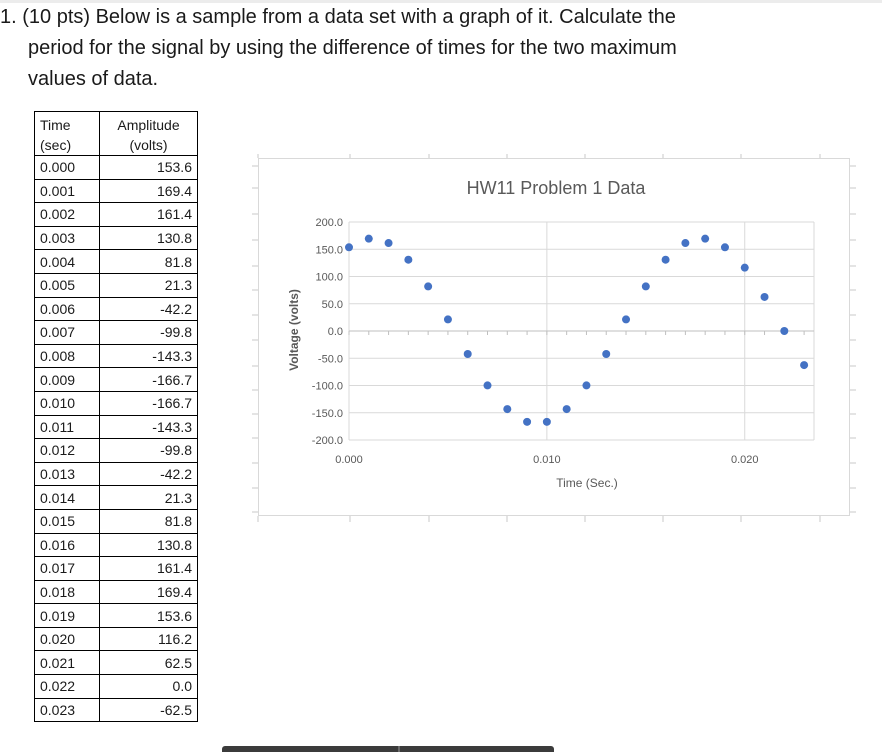 The height and width of the screenshot is (752, 882). What do you see at coordinates (116, 710) in the screenshot?
I see `table-row: 0.023 -62.5` at bounding box center [116, 710].